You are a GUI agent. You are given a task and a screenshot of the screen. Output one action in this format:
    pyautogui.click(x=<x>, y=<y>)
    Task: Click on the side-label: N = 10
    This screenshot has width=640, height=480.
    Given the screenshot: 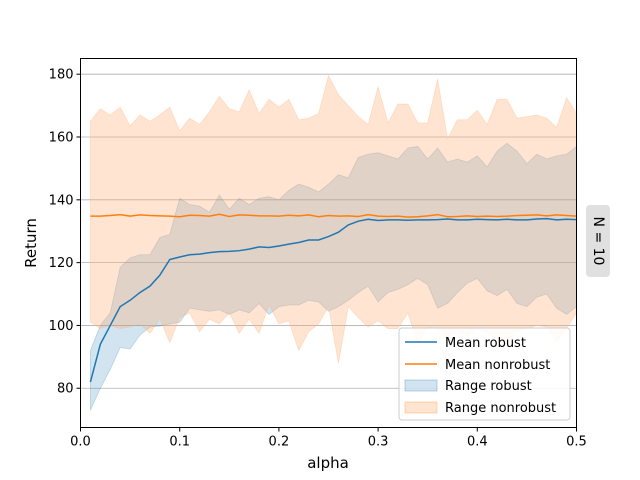 What is the action you would take?
    pyautogui.click(x=598, y=241)
    